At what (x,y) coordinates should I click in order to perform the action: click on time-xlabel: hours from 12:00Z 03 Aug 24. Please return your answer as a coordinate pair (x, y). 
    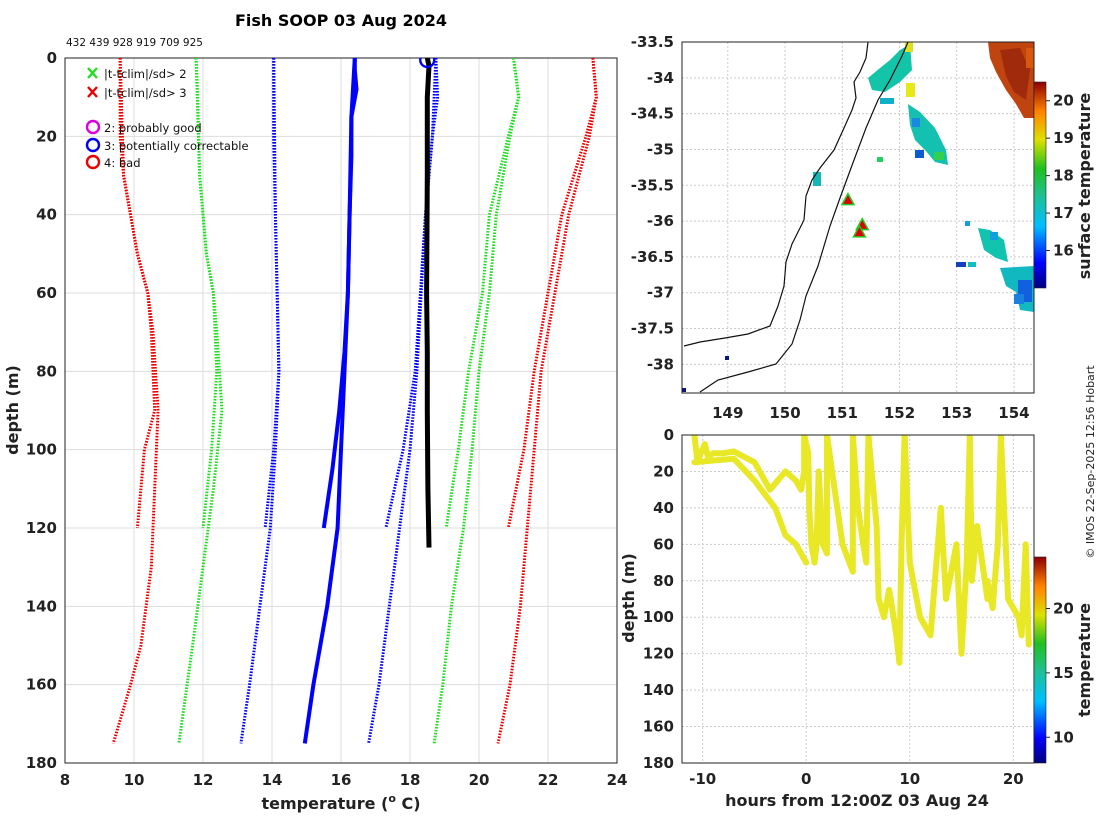
    Looking at the image, I should click on (857, 800).